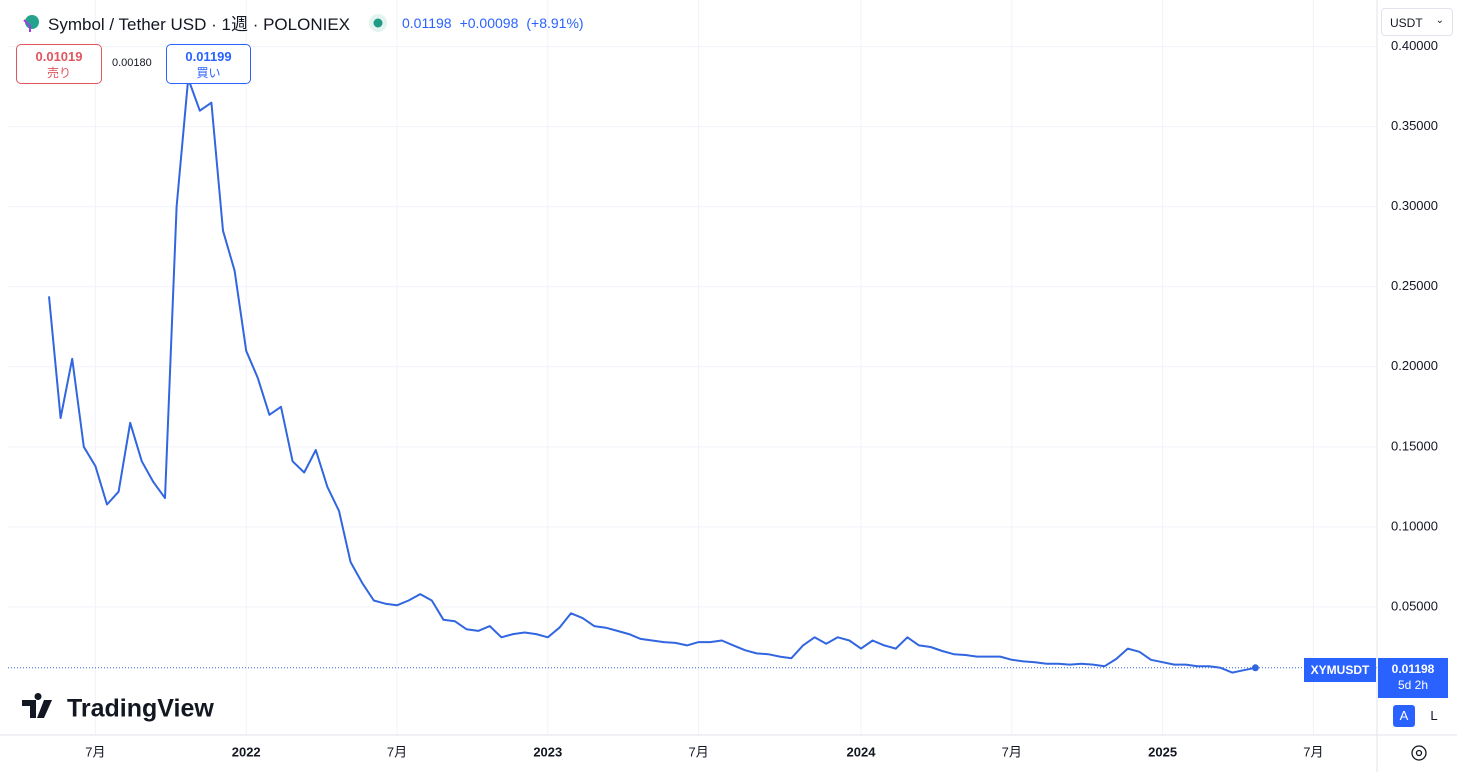 This screenshot has height=772, width=1457. I want to click on last-price-tag: 0.01198 5d 2h, so click(1413, 678).